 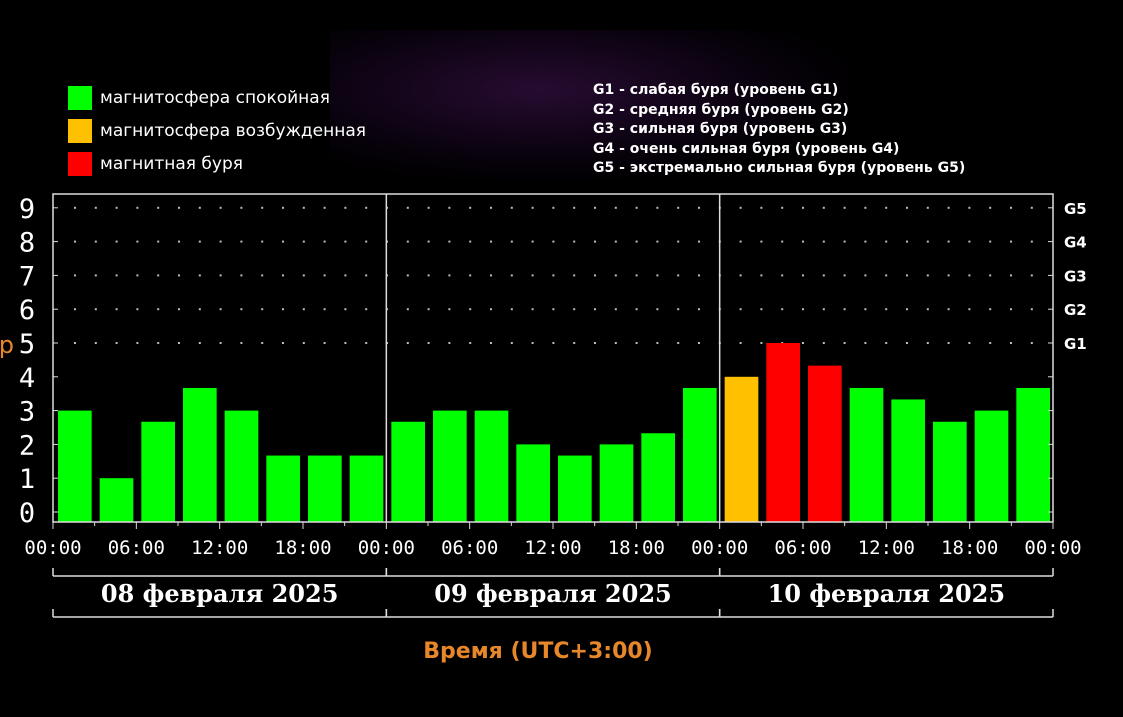 I want to click on x-tick-label: 12:00, so click(x=552, y=548).